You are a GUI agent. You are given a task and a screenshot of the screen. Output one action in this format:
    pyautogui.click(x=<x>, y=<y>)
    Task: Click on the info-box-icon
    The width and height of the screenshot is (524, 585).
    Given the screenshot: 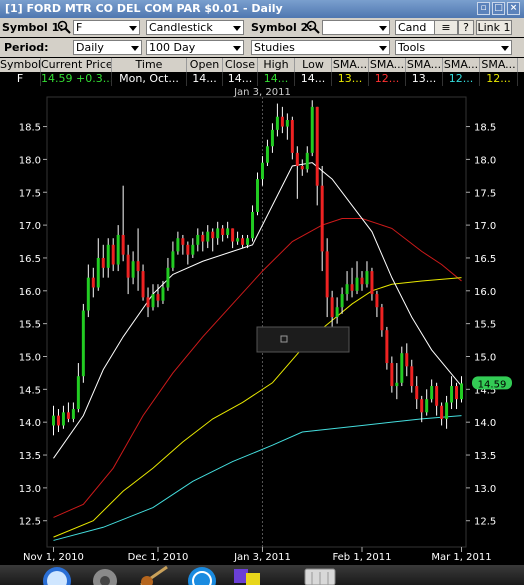 What is the action you would take?
    pyautogui.click(x=284, y=339)
    